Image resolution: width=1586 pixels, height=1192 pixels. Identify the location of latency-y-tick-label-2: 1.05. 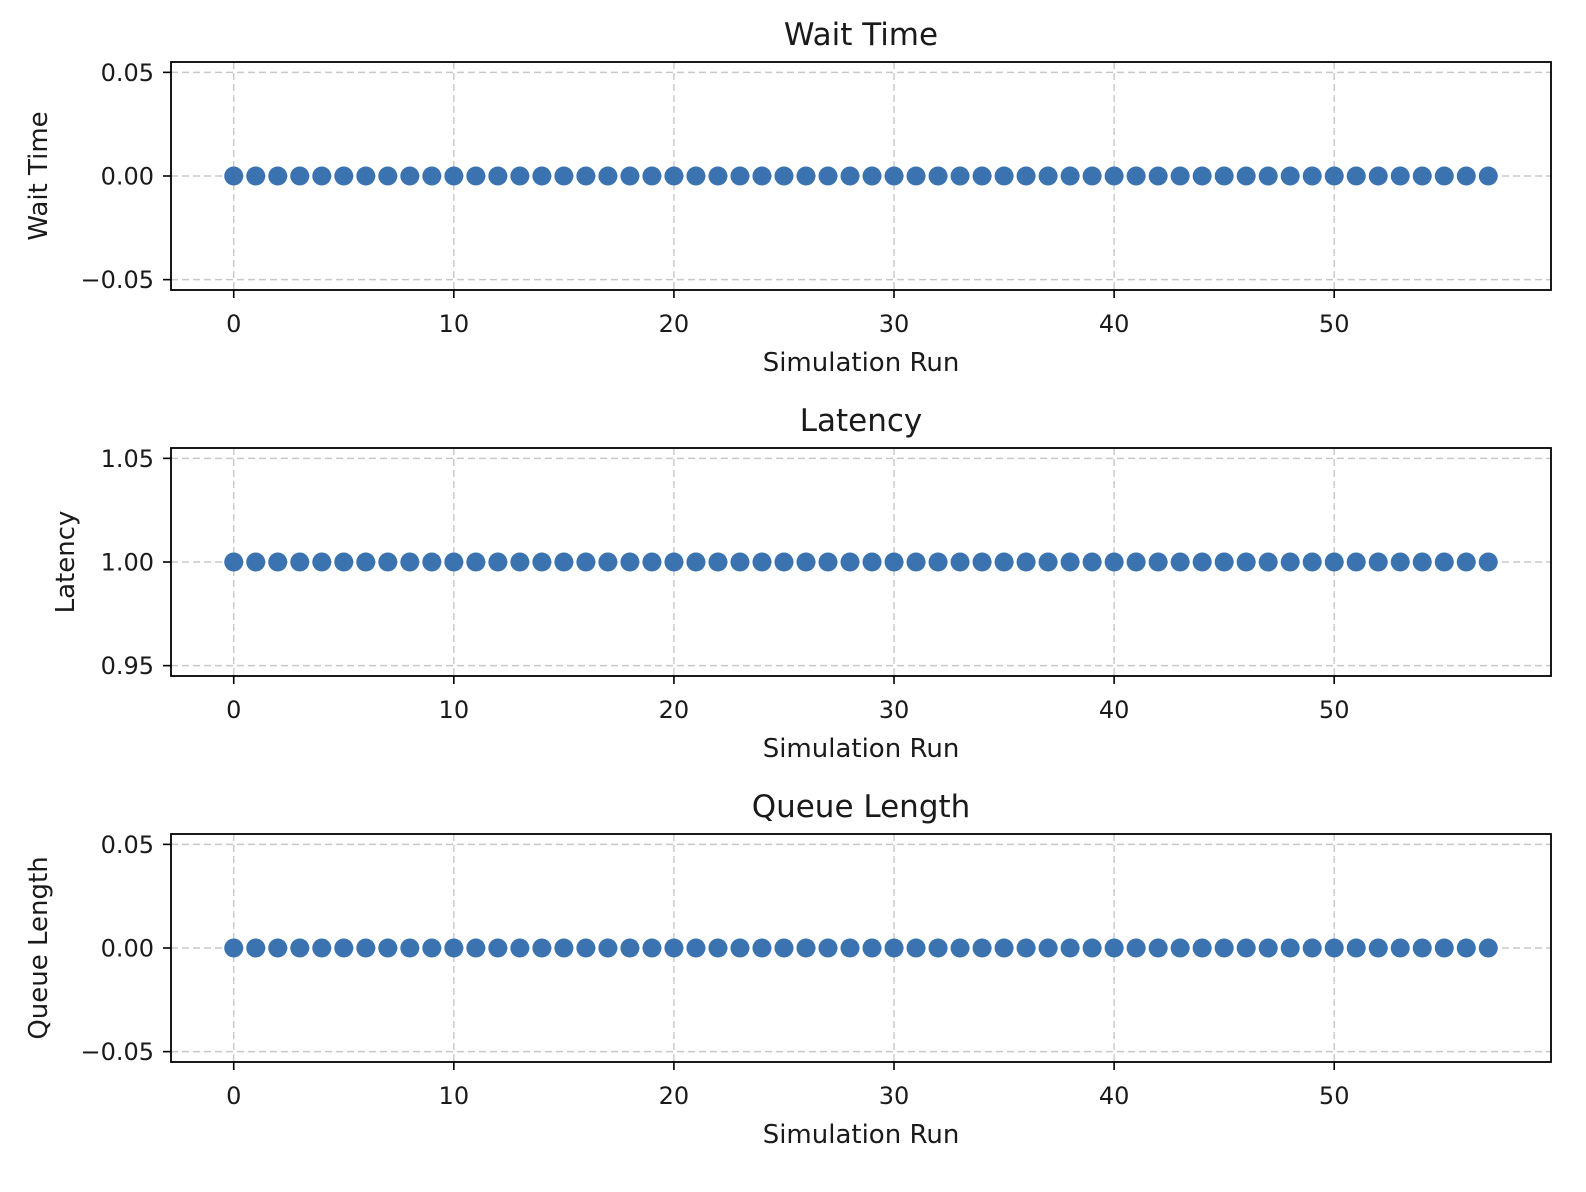
(127, 459).